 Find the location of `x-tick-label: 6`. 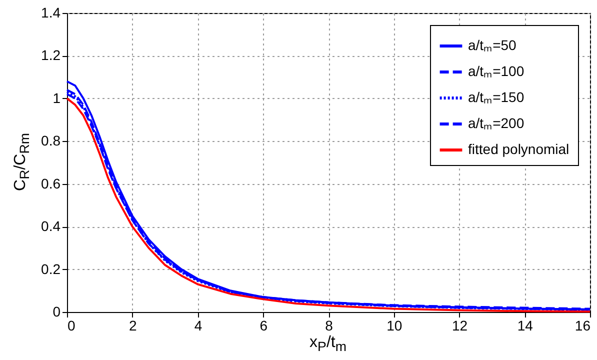

x-tick-label: 6 is located at coordinates (264, 326).